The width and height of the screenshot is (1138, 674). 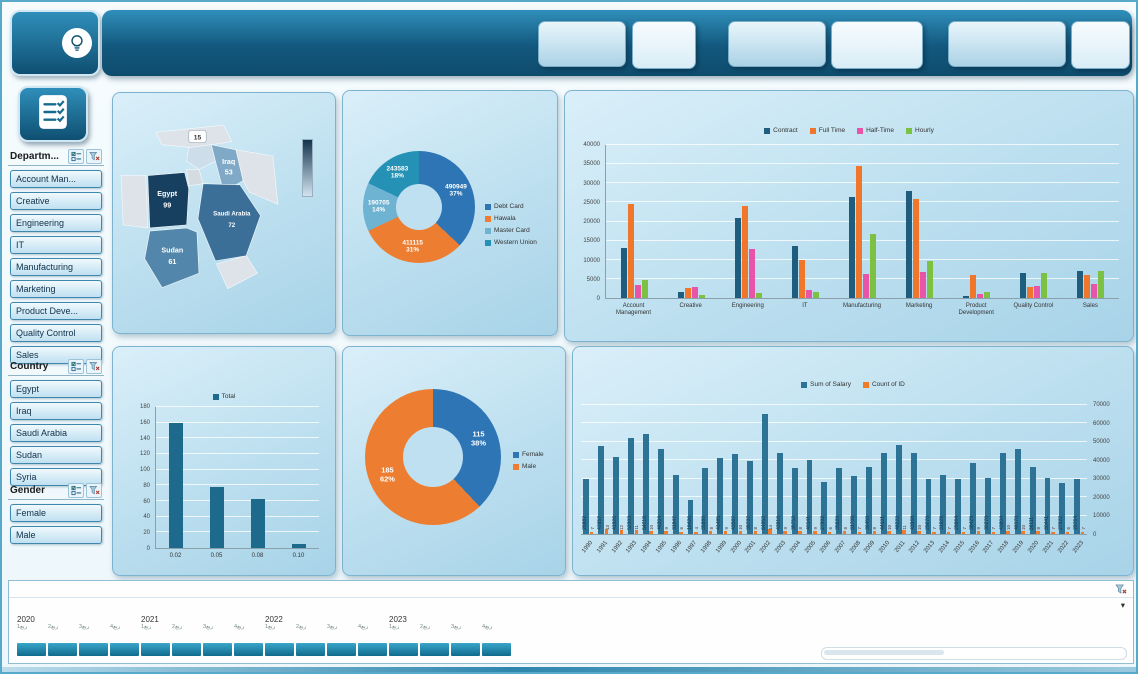 What do you see at coordinates (56, 513) in the screenshot?
I see `slicer-item-female: Female` at bounding box center [56, 513].